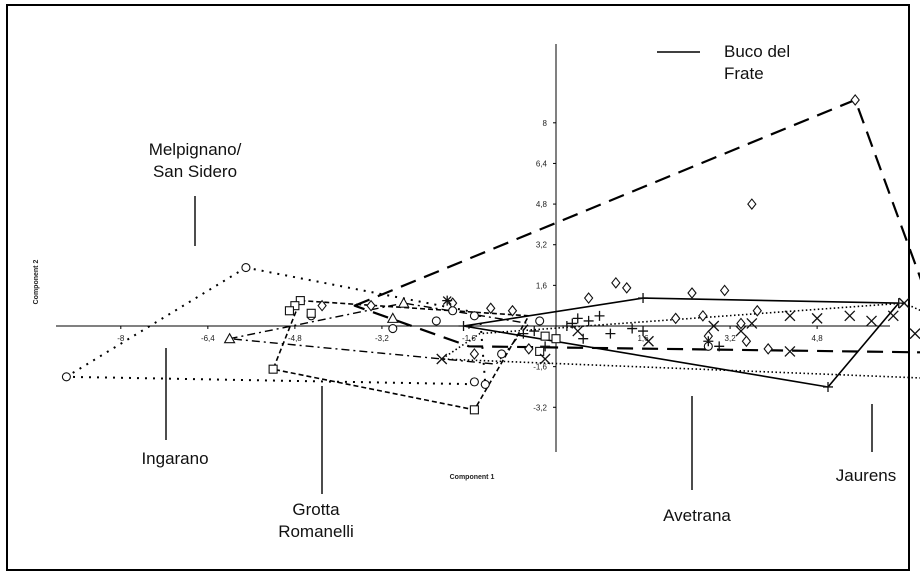 The height and width of the screenshot is (579, 920). Describe the element at coordinates (195, 149) in the screenshot. I see `callout-label-melpignano-san-sidero: Melpignano/` at that location.